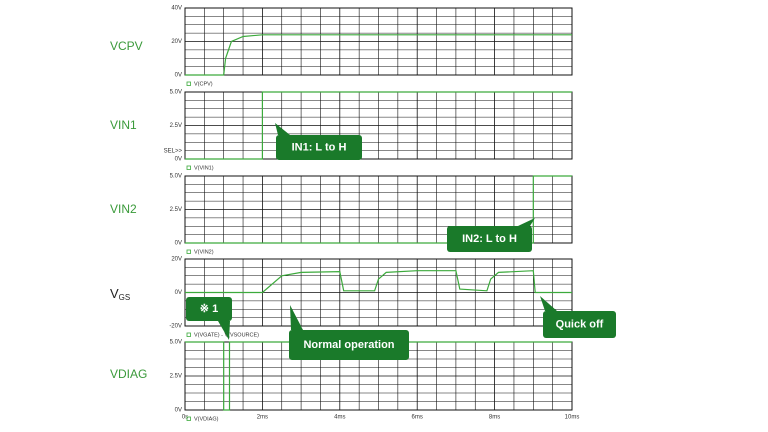  Describe the element at coordinates (173, 152) in the screenshot. I see `cursor-label: SEL>>` at that location.